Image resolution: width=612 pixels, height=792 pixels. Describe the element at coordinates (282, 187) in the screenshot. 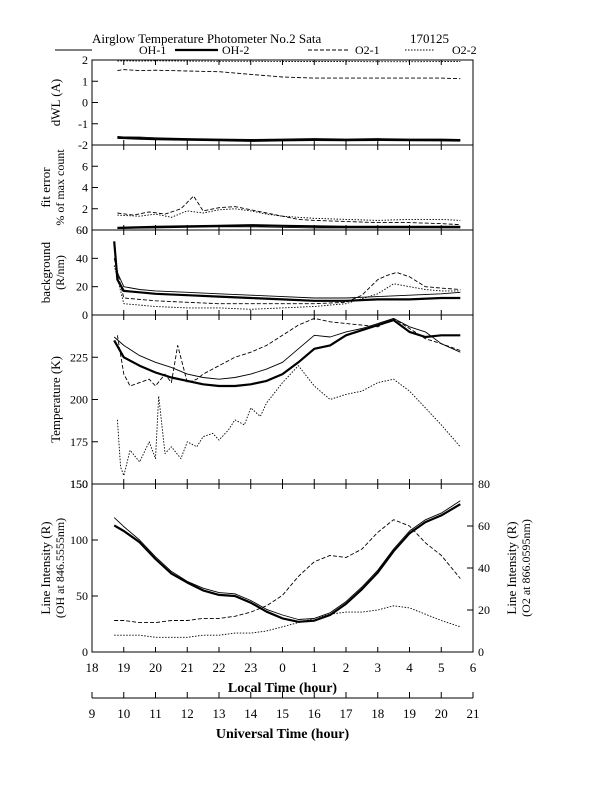

I see `panel-frame-fit_error` at that location.